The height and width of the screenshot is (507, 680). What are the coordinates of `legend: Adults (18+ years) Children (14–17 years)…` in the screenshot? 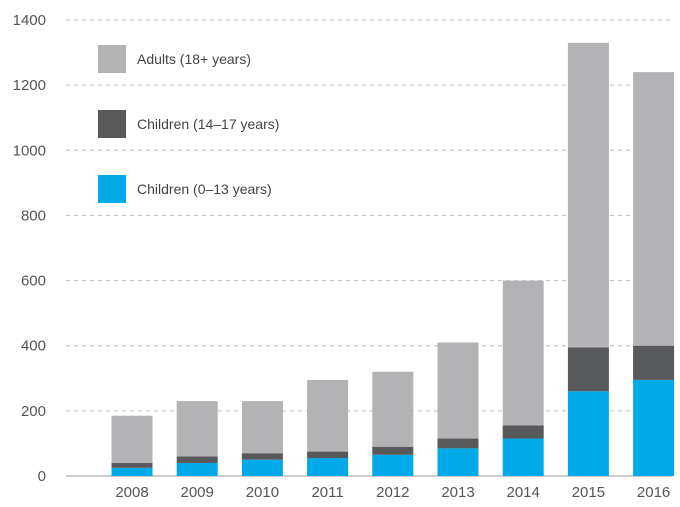 It's located at (188, 124).